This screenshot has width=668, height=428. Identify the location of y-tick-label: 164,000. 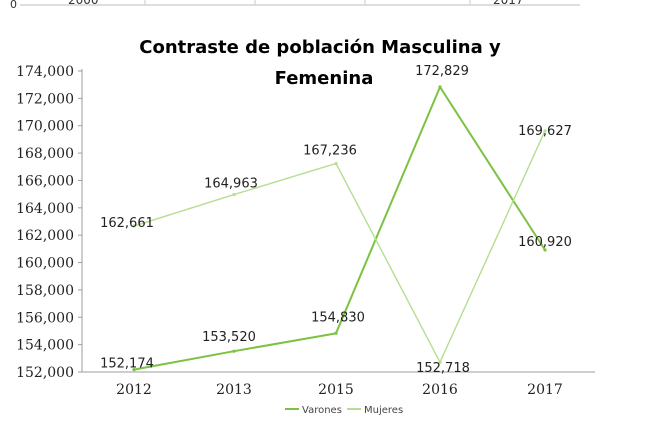
(45, 209).